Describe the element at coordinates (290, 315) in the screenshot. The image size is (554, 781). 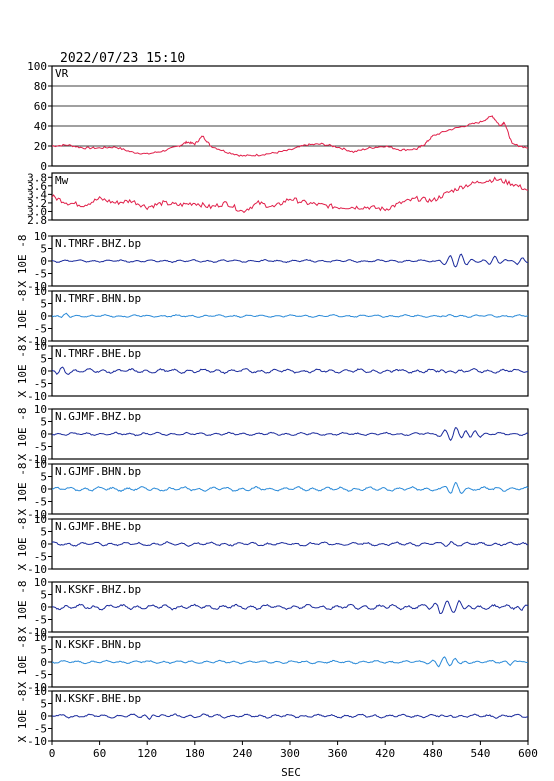
I see `series-line-N.TMRF.BHN.bp` at that location.